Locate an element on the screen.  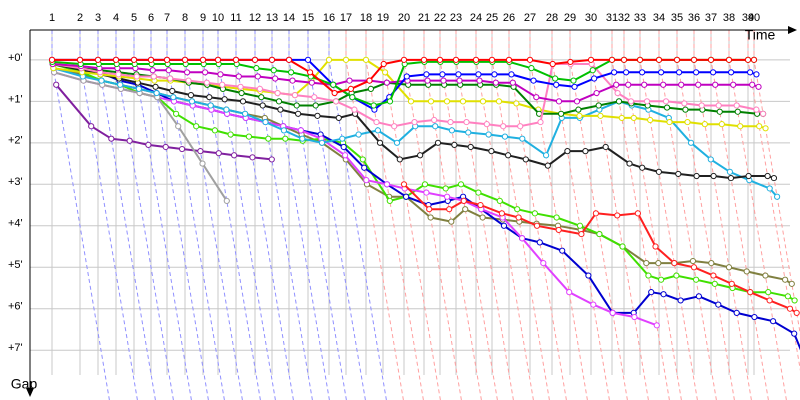
x-tick-label: 27 is located at coordinates (530, 18).